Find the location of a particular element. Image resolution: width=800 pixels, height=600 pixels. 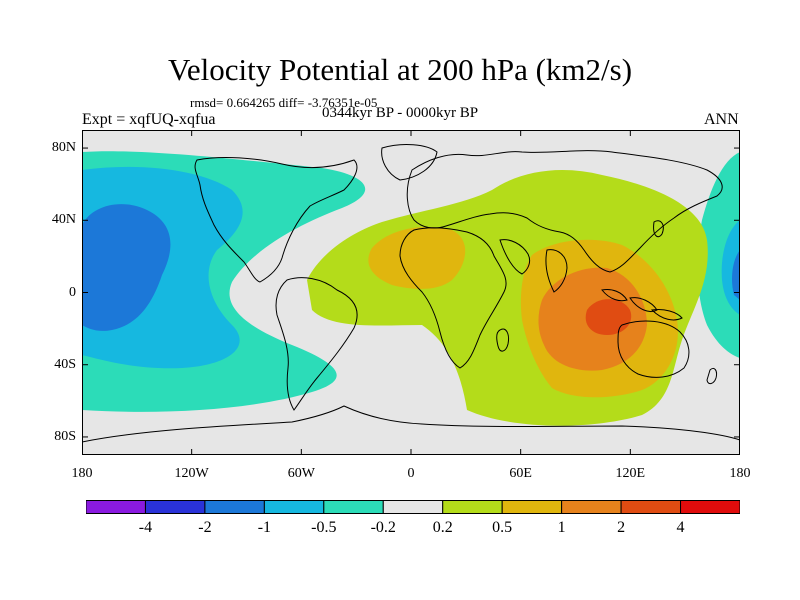

x-tick-label: 60E is located at coordinates (520, 473).